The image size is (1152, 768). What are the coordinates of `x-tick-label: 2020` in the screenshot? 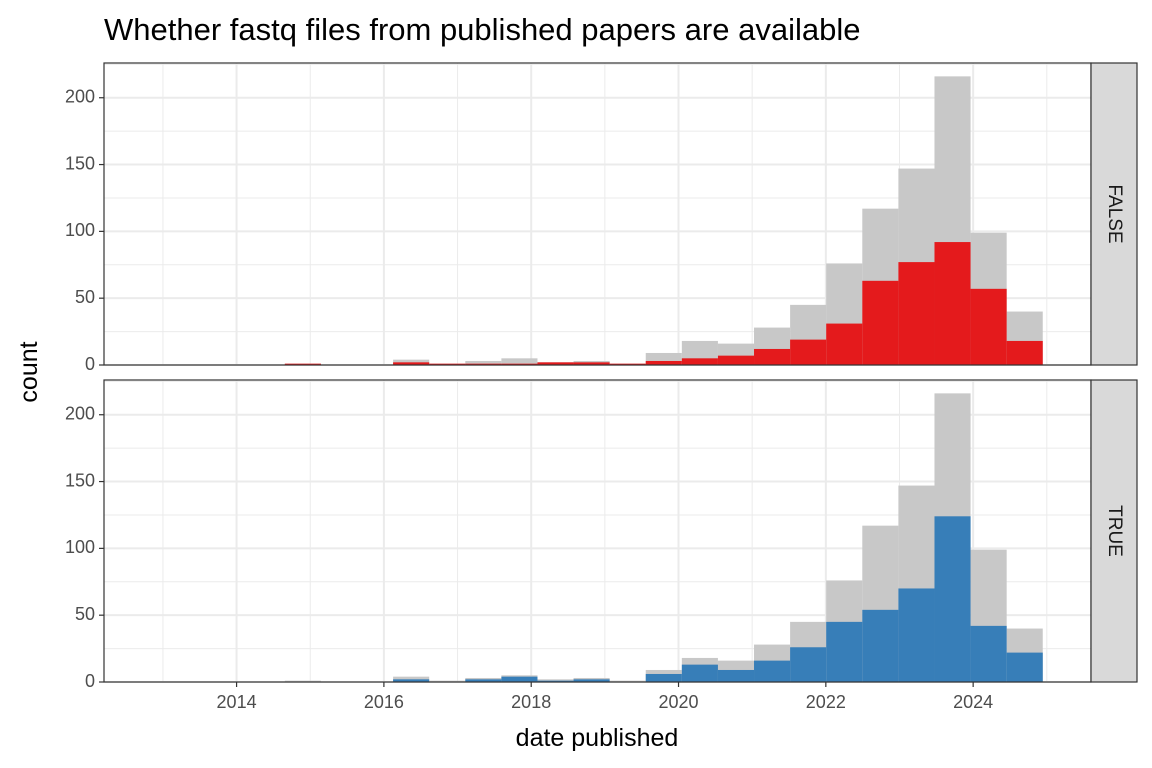 It's located at (678, 702).